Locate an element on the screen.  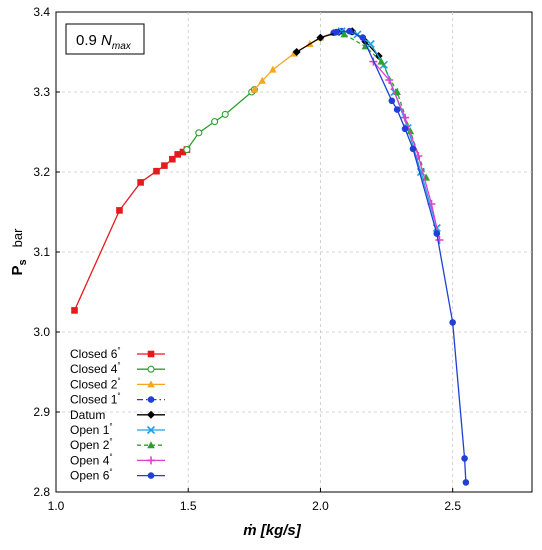
legend-item: Closed 6° is located at coordinates (117, 353).